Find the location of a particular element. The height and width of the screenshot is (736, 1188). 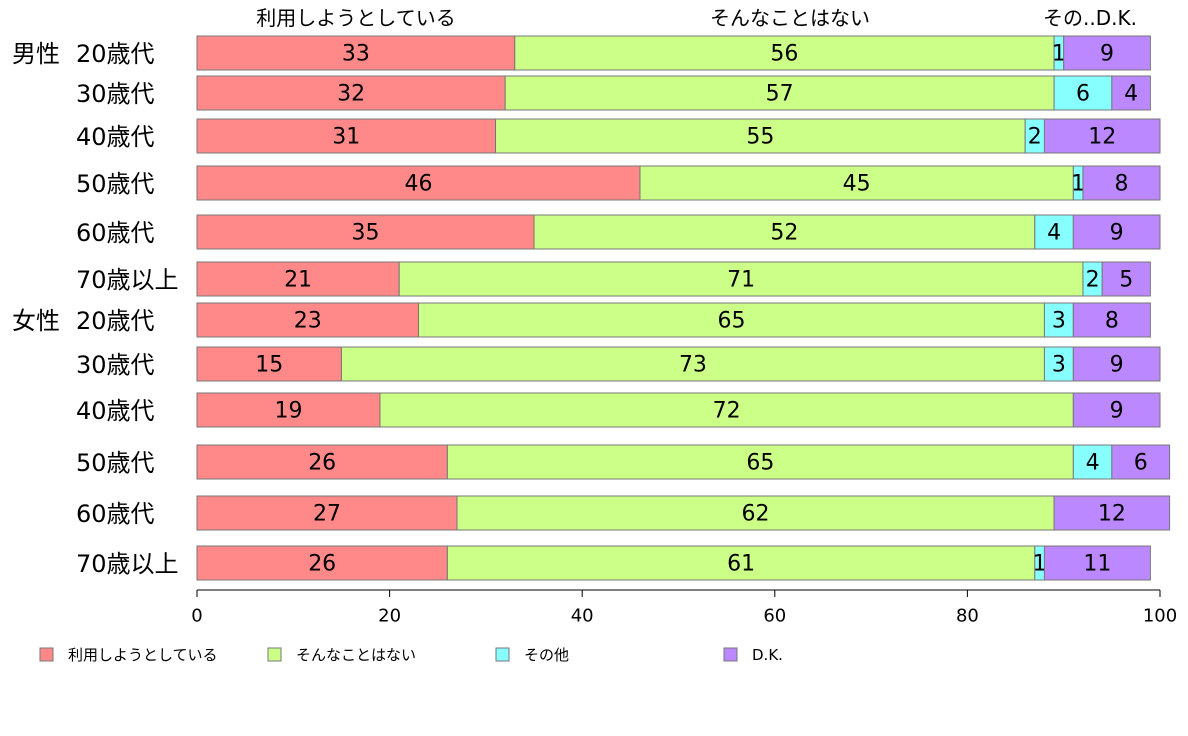

x-tick-label: 80 is located at coordinates (967, 616).